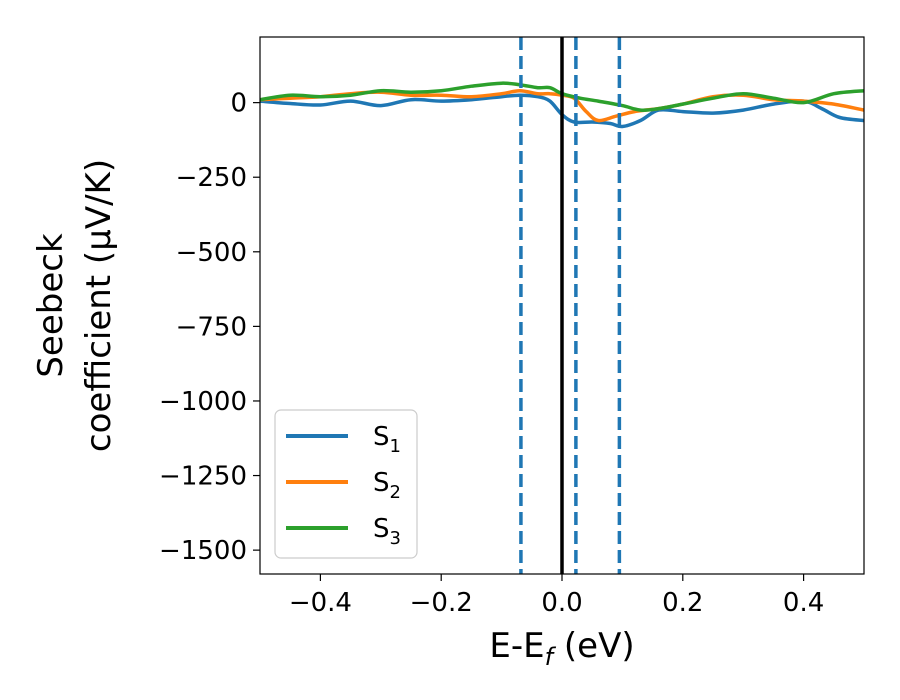 The height and width of the screenshot is (700, 900). Describe the element at coordinates (387, 439) in the screenshot. I see `legend-label-s1: S1` at that location.